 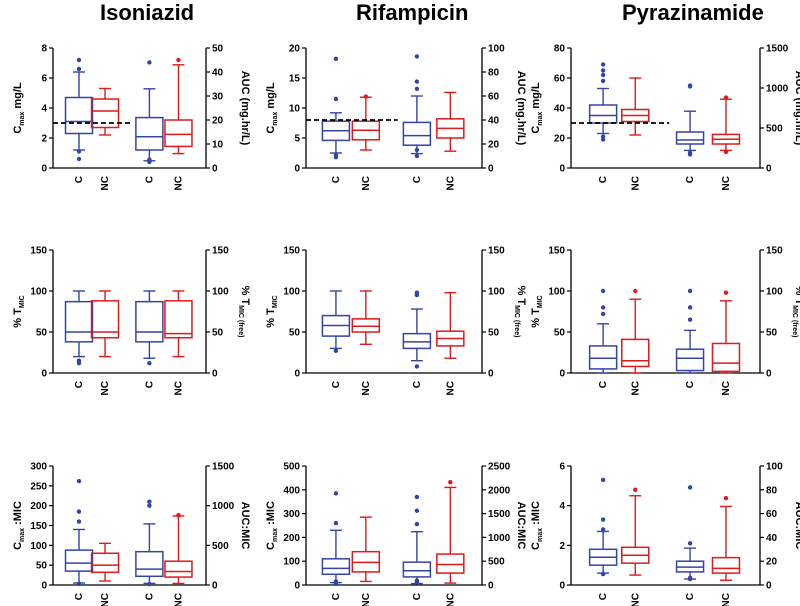 What do you see at coordinates (556, 292) in the screenshot?
I see `y-tick-label-left: 100` at bounding box center [556, 292].